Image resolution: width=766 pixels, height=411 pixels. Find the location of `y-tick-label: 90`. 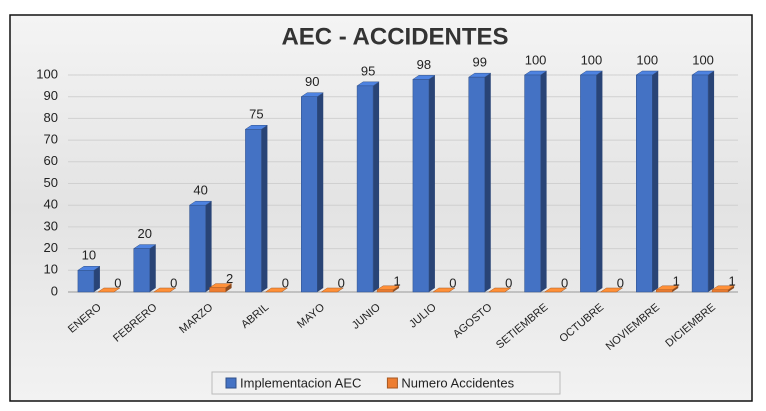

y-tick-label: 90 is located at coordinates (51, 95).